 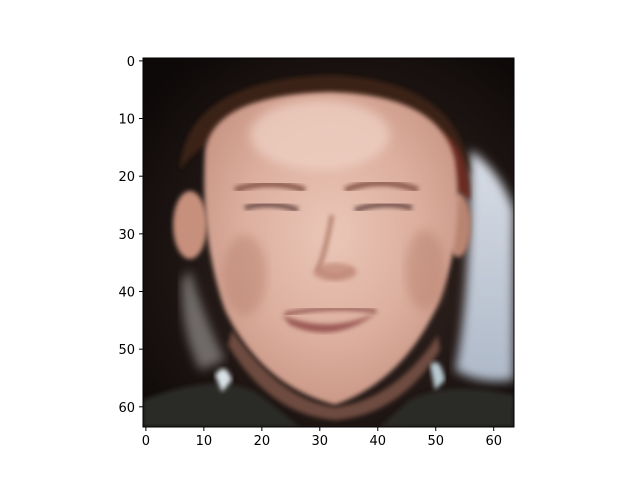 What do you see at coordinates (126, 177) in the screenshot?
I see `y-tick-label: 20` at bounding box center [126, 177].